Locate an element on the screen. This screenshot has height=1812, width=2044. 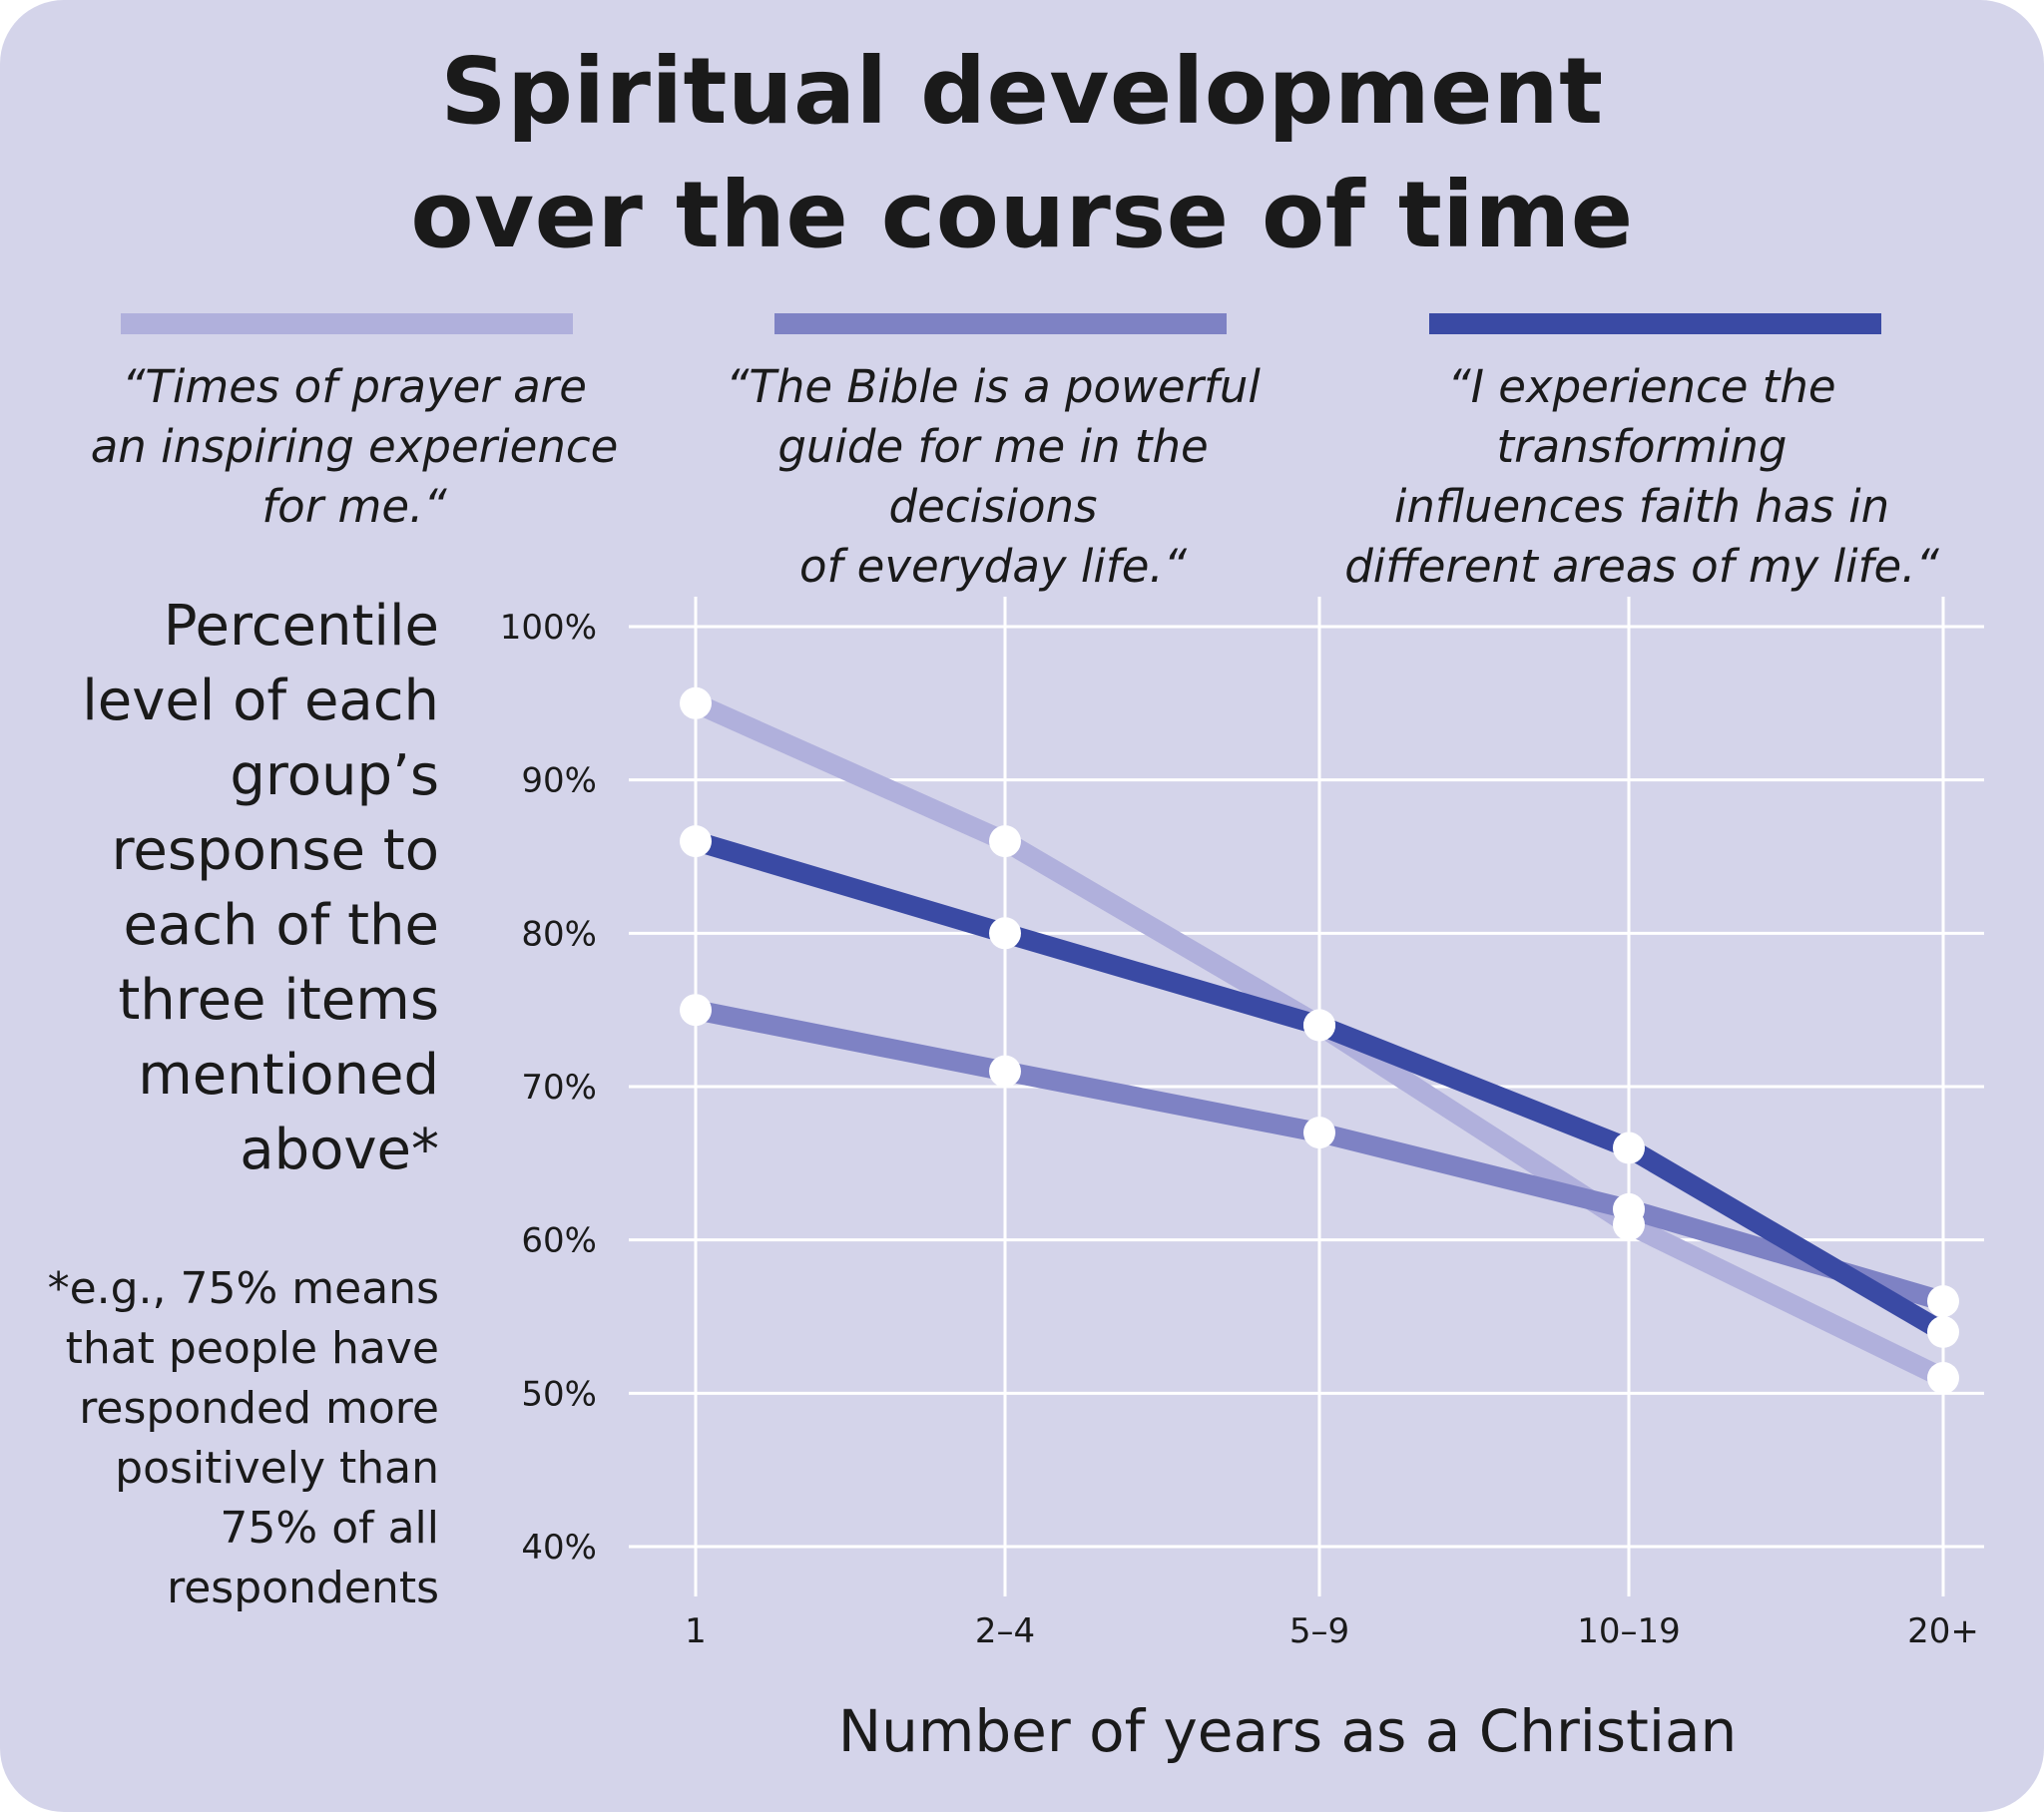
y-axis-label-line: group’s is located at coordinates (334, 775).